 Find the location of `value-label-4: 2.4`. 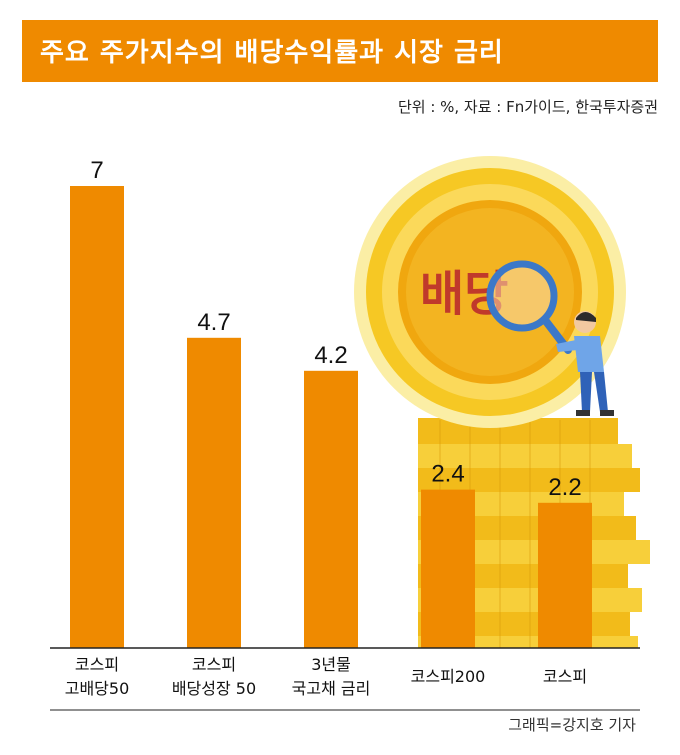

value-label-4: 2.4 is located at coordinates (447, 474).